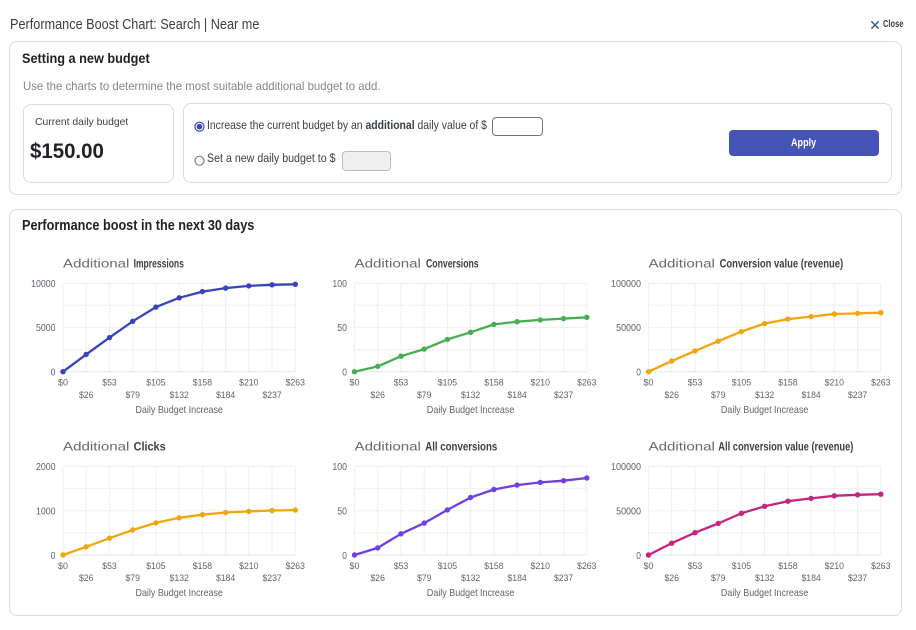 The width and height of the screenshot is (916, 630). I want to click on svg-text: Conversion value (revenue), so click(782, 264).